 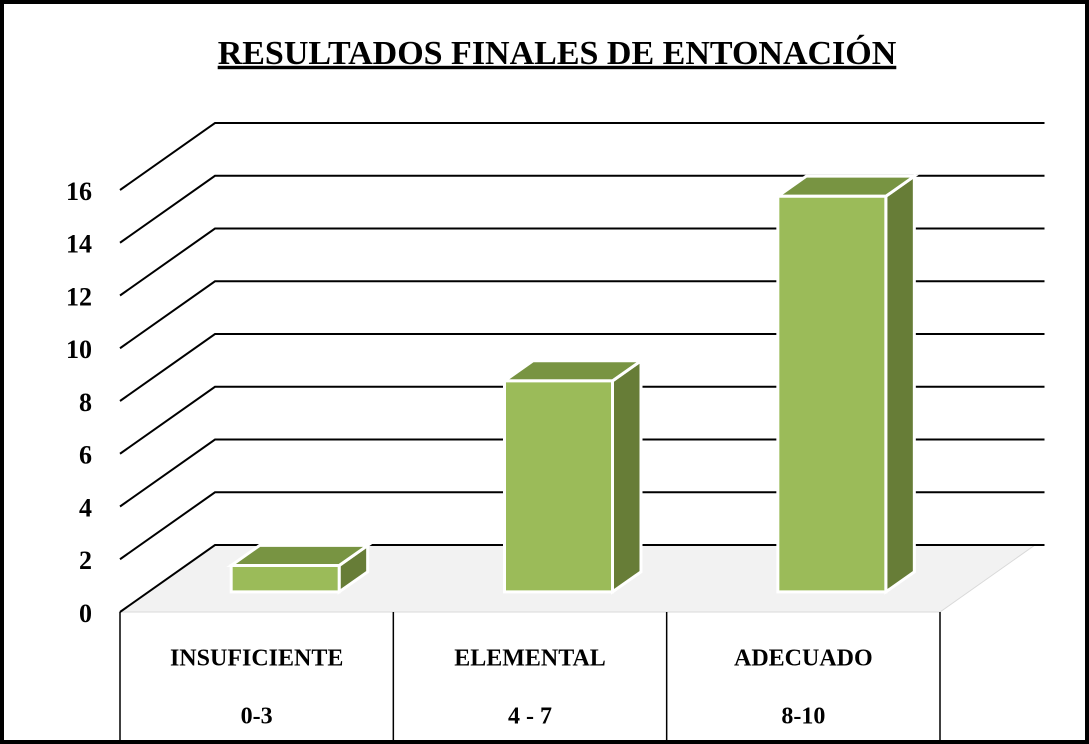 What do you see at coordinates (85, 402) in the screenshot?
I see `y-tick-label: 8` at bounding box center [85, 402].